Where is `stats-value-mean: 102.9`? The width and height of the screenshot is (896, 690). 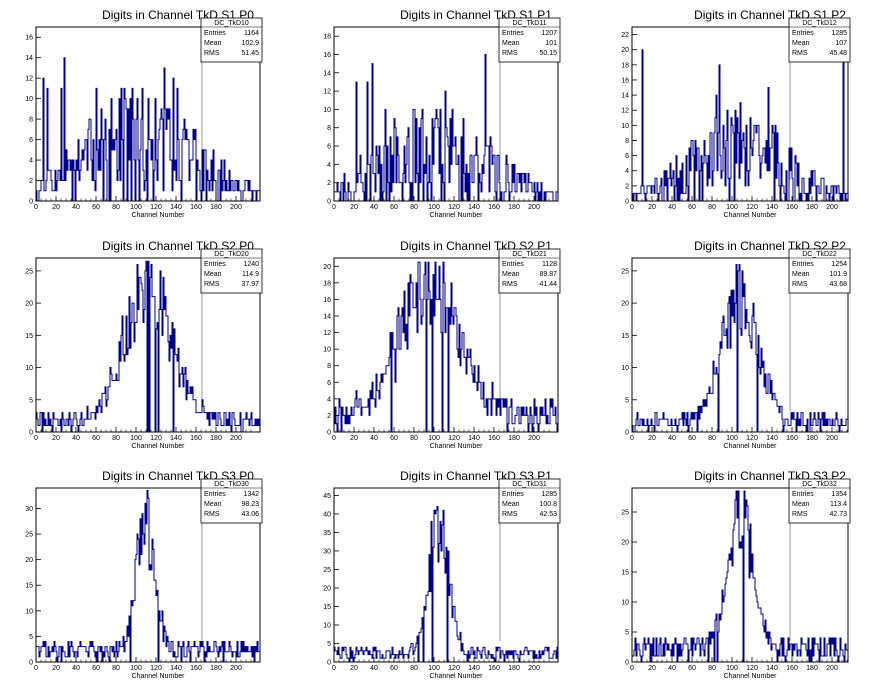 stats-value-mean: 102.9 is located at coordinates (250, 43).